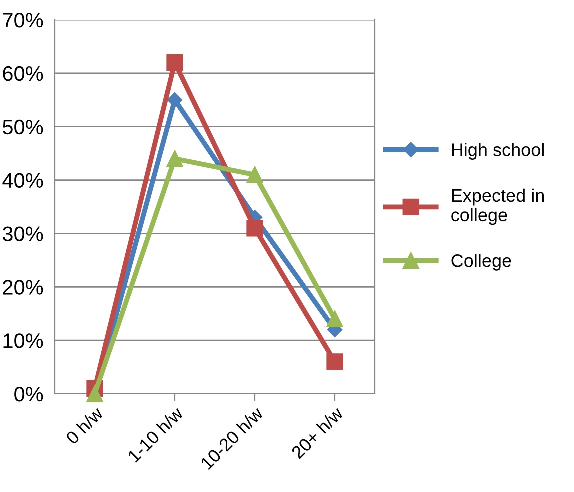 The image size is (574, 492). What do you see at coordinates (84, 426) in the screenshot?
I see `x-tick-label: 0 h/w` at bounding box center [84, 426].